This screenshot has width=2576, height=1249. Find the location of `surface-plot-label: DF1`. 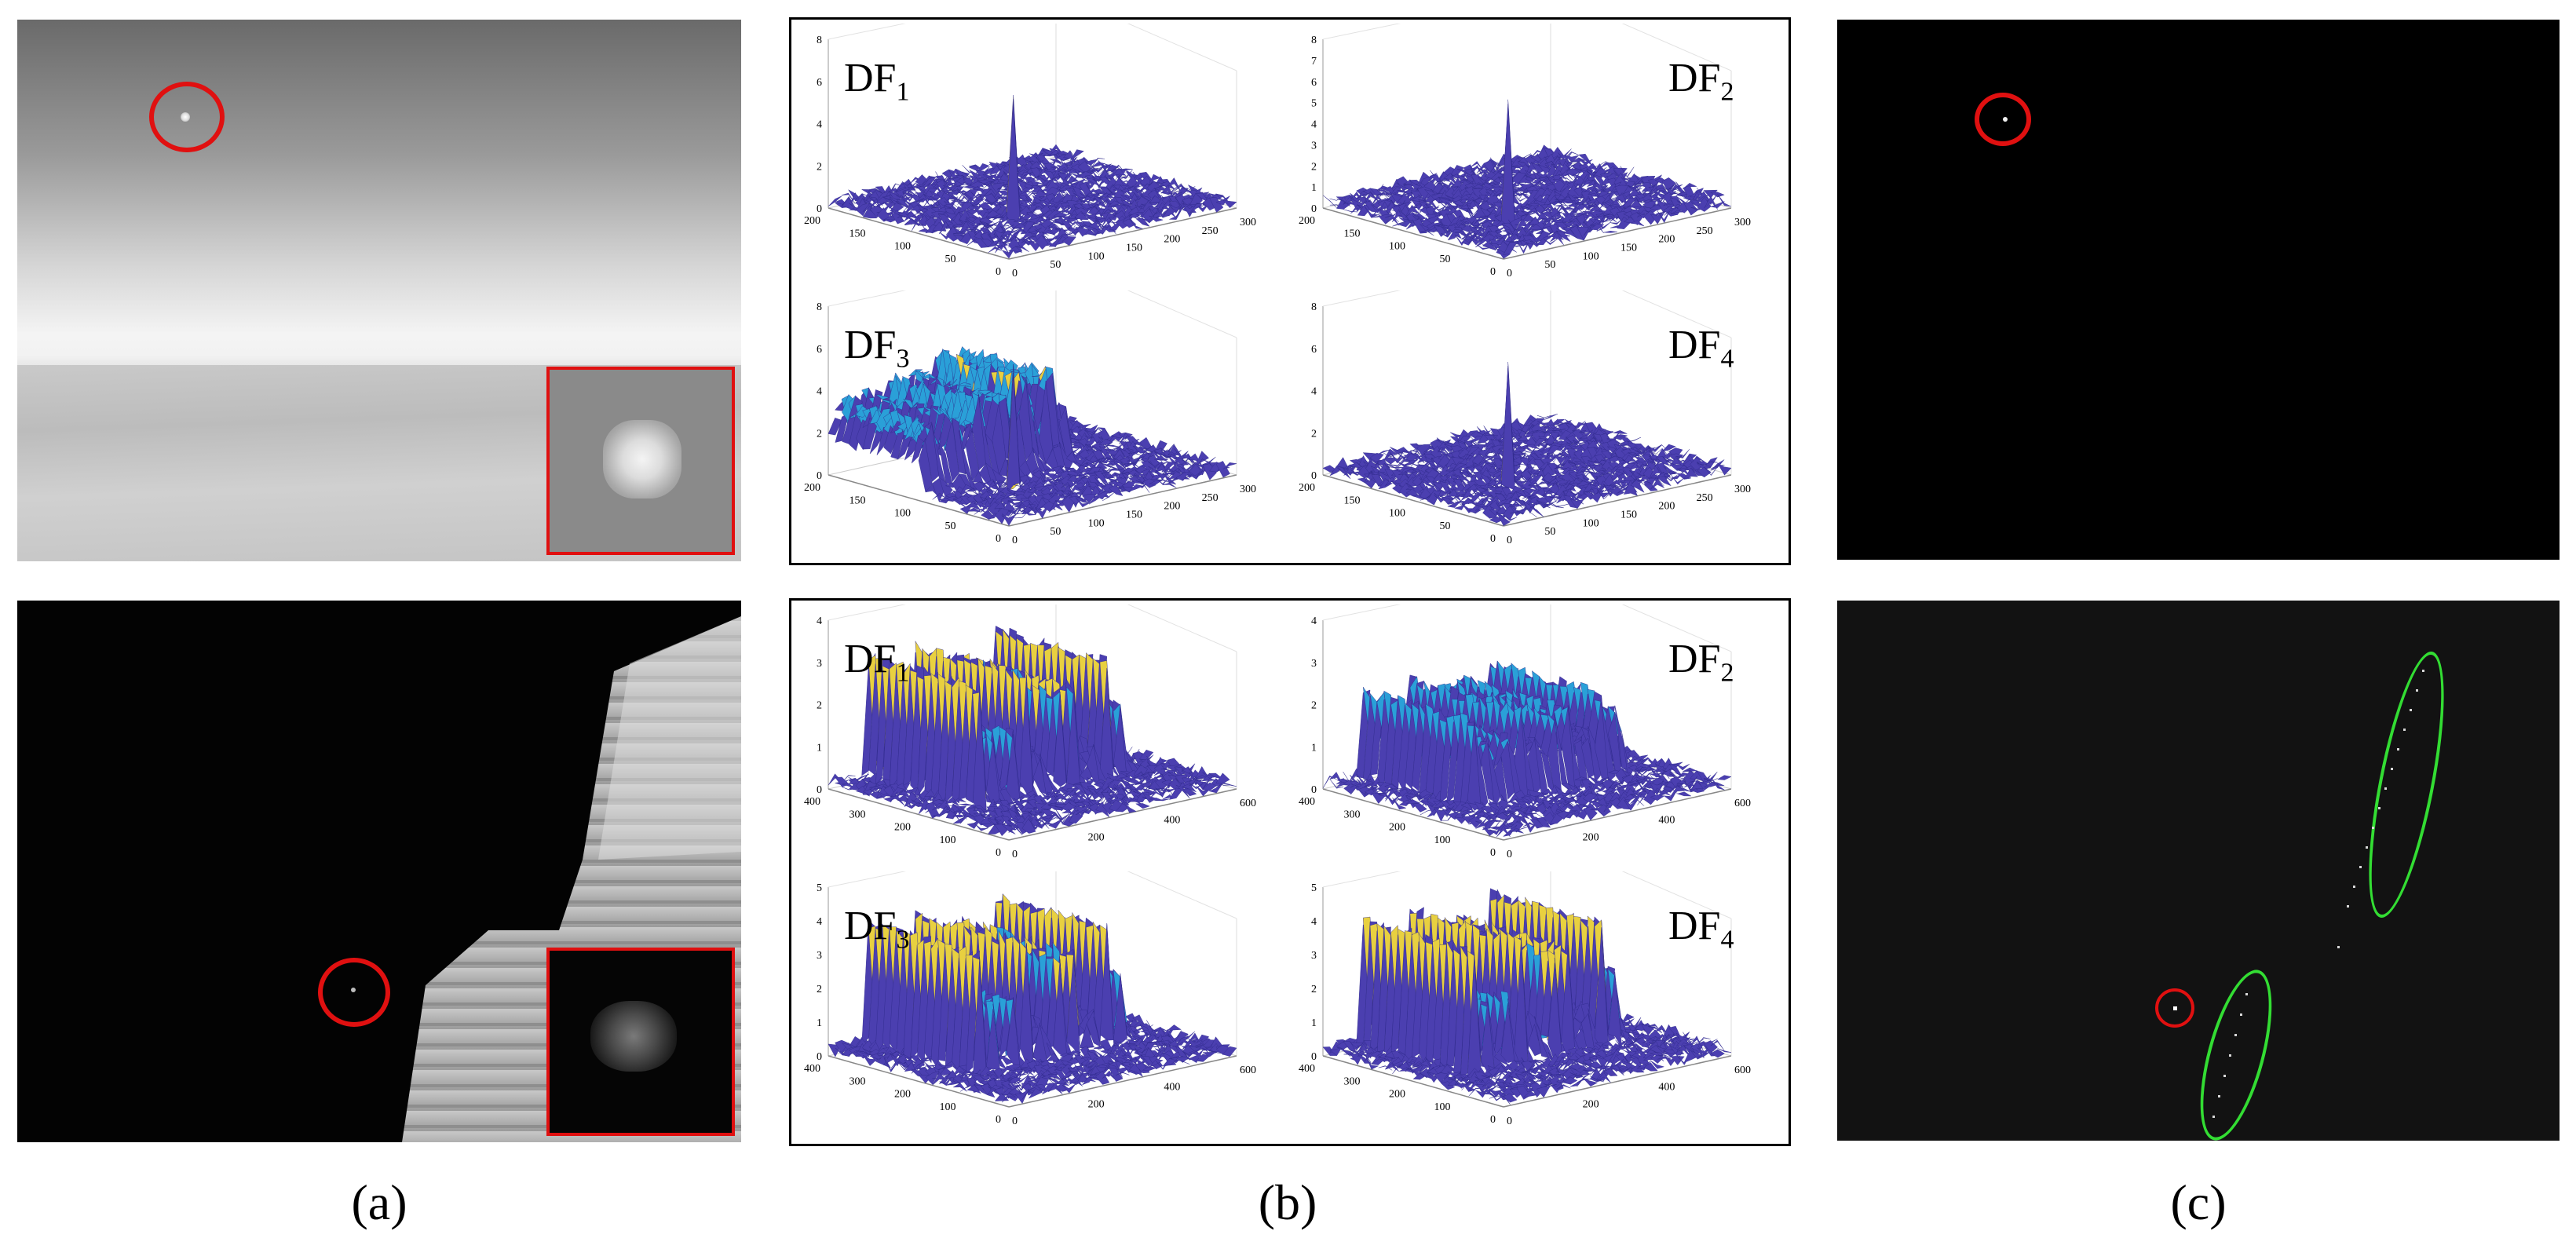

surface-plot-label: DF1 is located at coordinates (877, 662).